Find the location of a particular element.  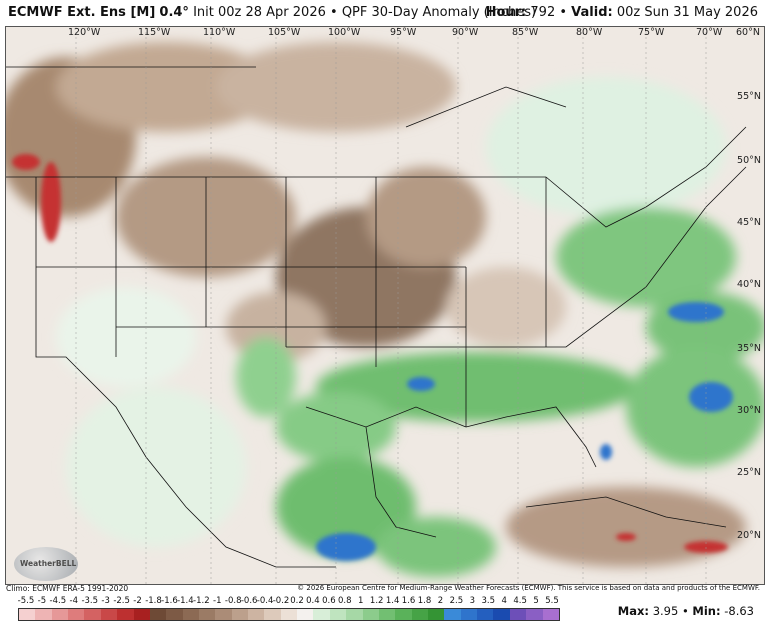

legend-tick: 2 is located at coordinates (440, 601).